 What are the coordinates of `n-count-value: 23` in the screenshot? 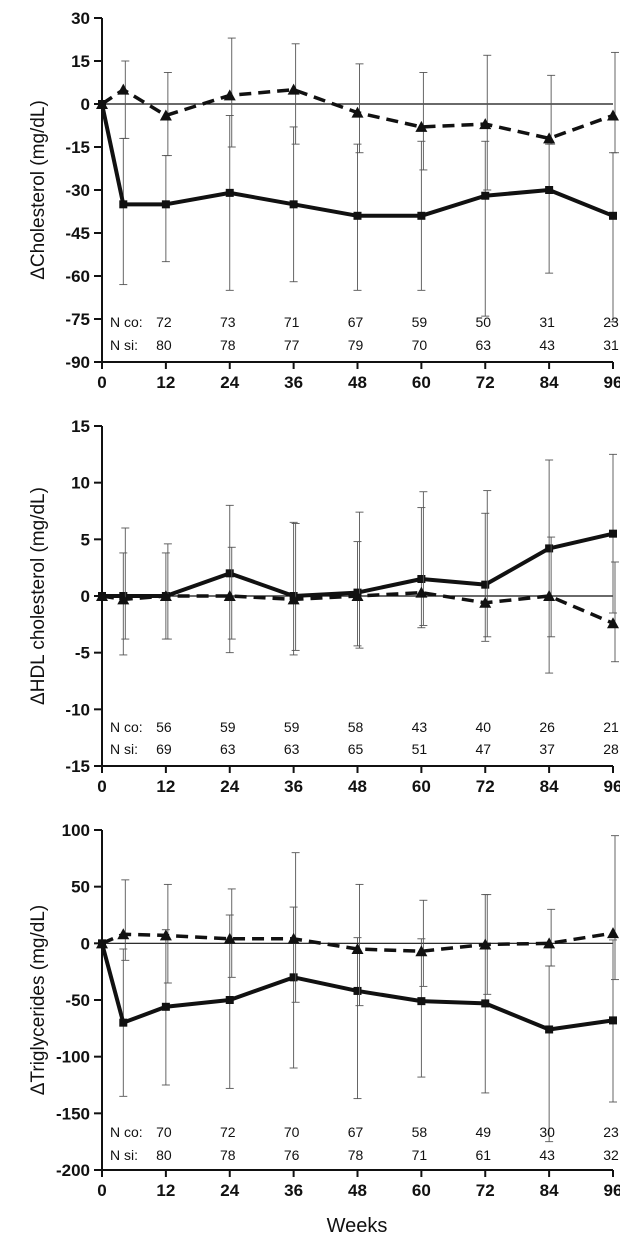 It's located at (611, 322).